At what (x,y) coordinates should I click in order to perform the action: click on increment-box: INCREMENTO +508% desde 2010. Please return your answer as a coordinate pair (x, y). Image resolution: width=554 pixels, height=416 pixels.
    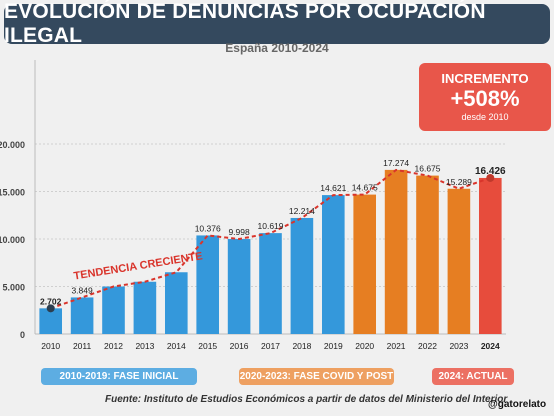
    Looking at the image, I should click on (485, 97).